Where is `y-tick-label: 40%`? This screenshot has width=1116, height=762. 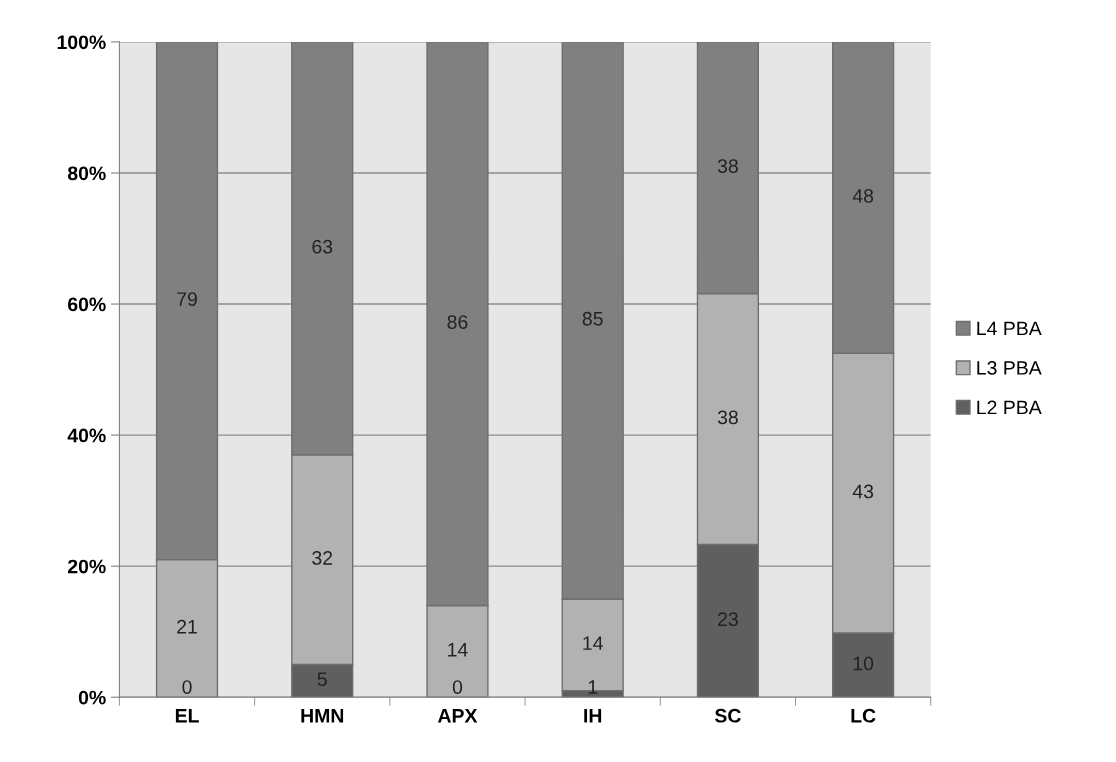
y-tick-label: 40% is located at coordinates (86, 435).